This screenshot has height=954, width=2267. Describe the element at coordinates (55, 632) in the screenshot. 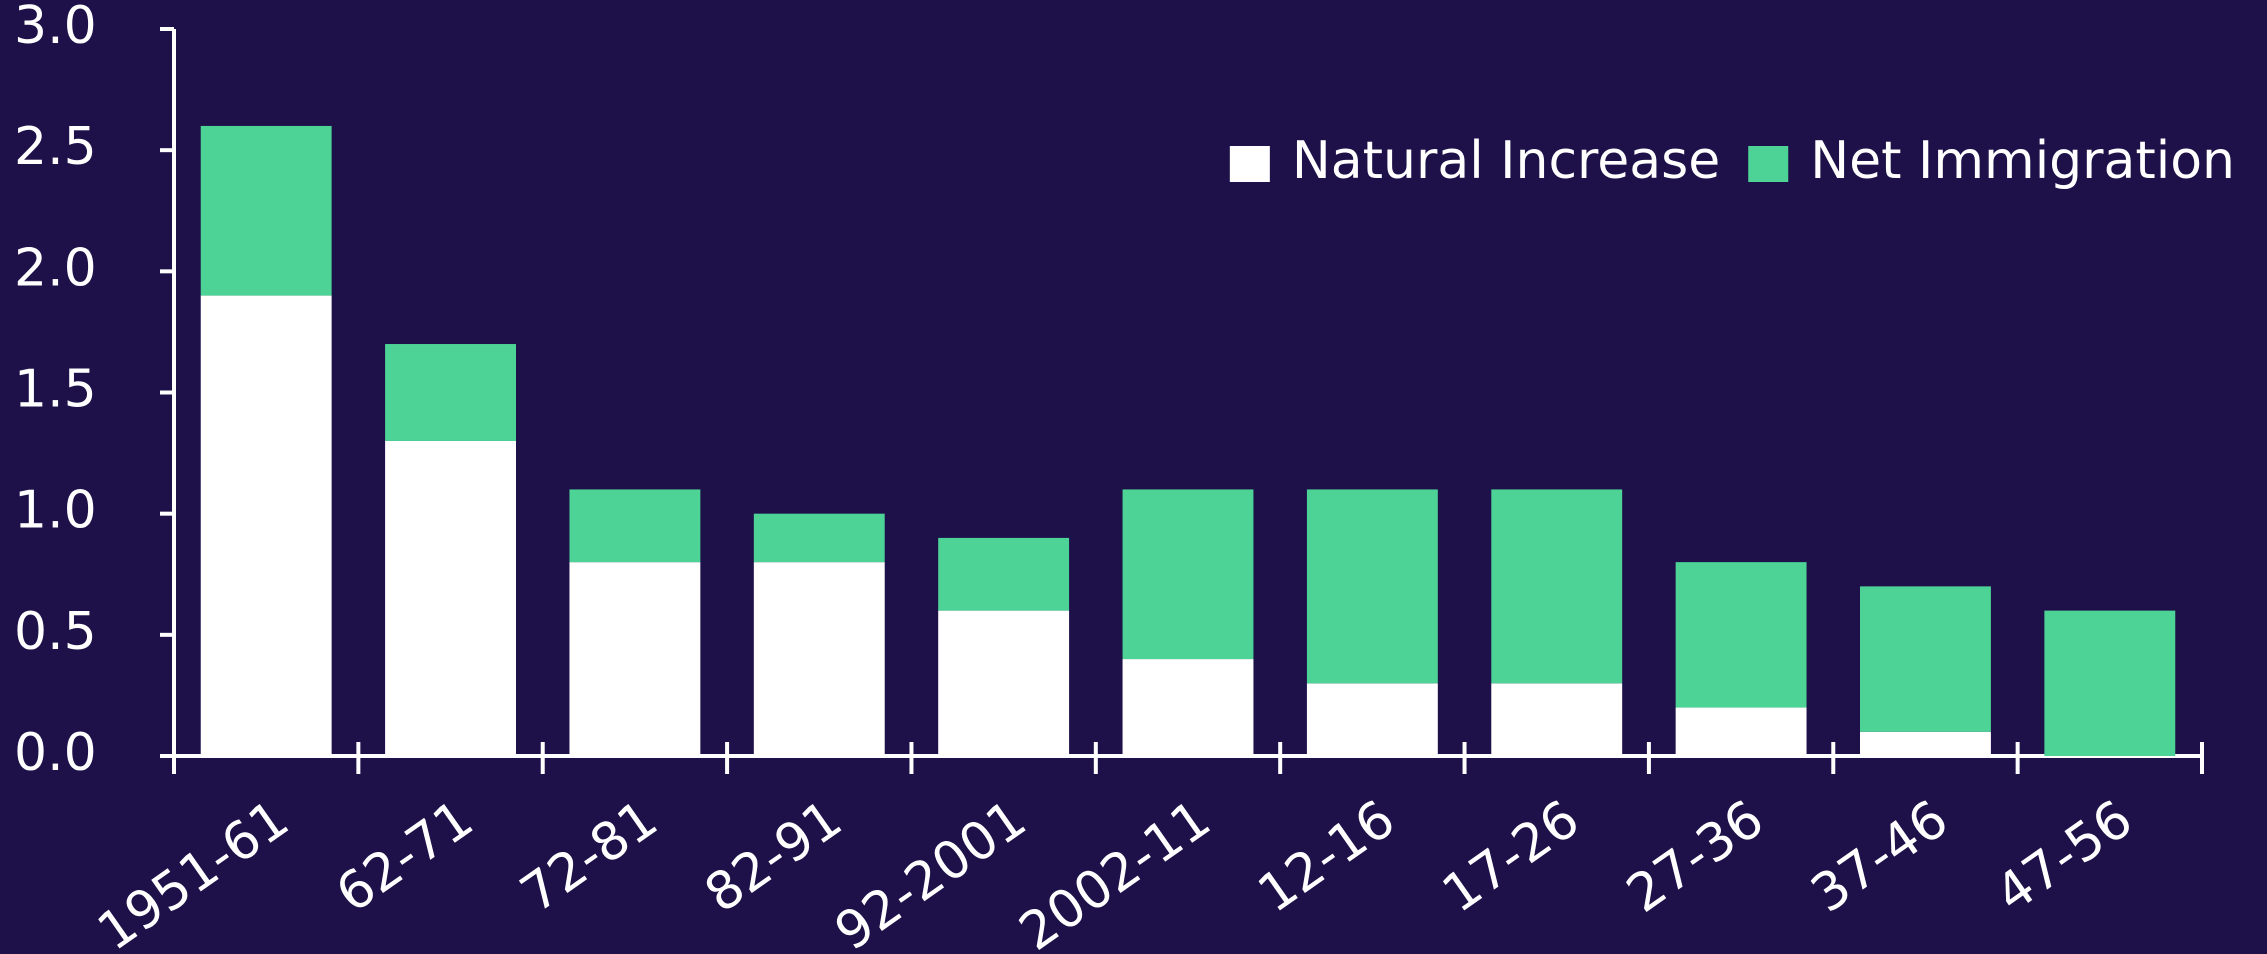

I see `y-tick-label: 0.5` at that location.